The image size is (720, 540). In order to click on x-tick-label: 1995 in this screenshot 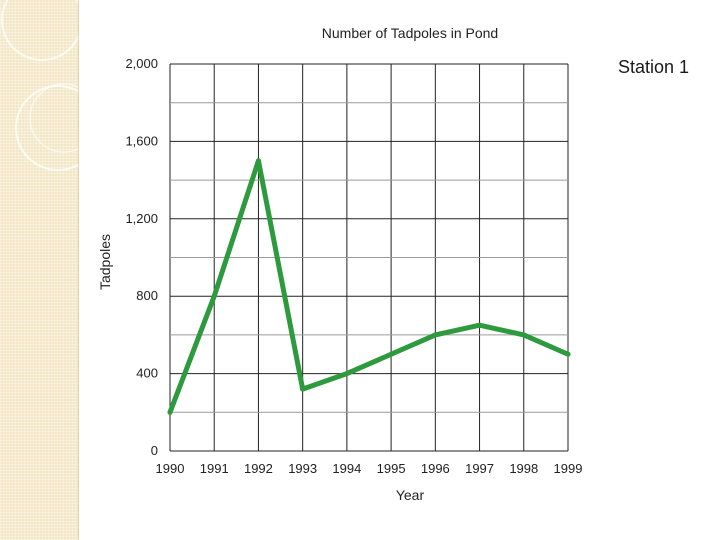, I will do `click(391, 468)`.